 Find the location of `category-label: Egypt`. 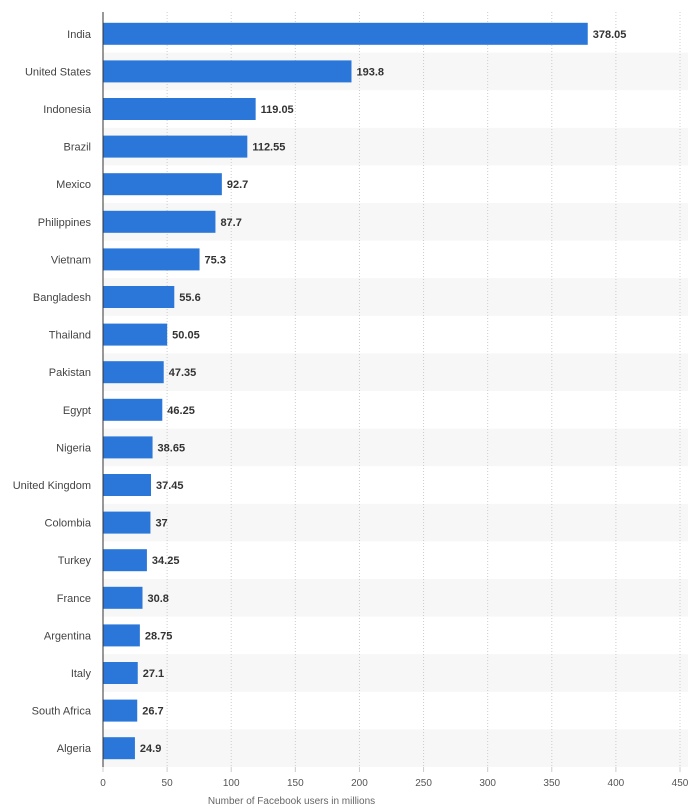

category-label: Egypt is located at coordinates (77, 411).